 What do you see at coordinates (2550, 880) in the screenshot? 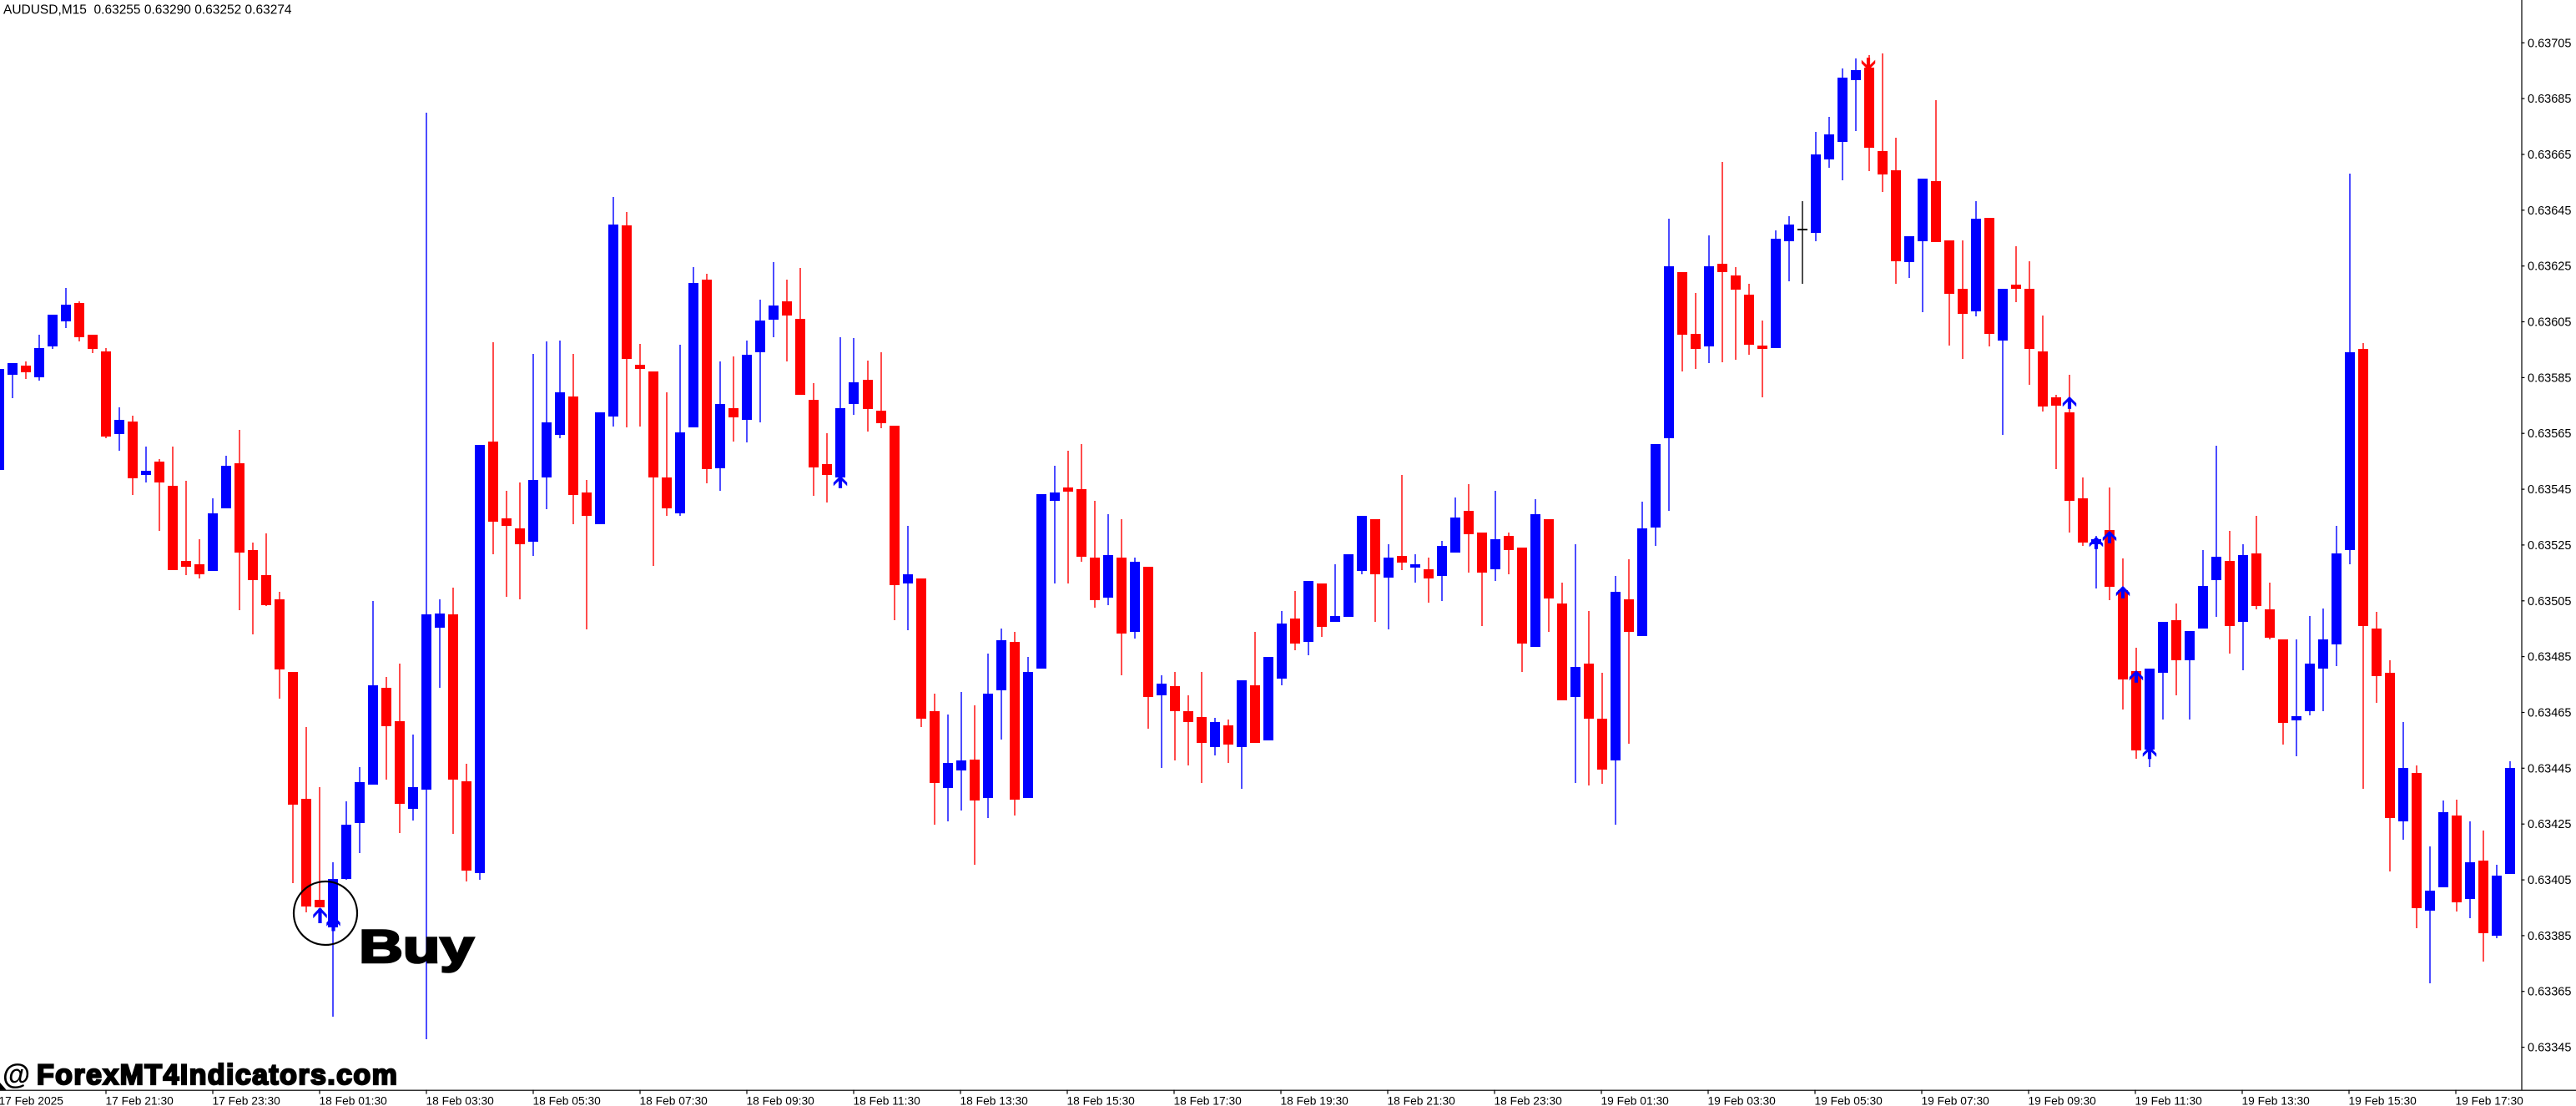
I see `svg-text: 0.63405` at bounding box center [2550, 880].